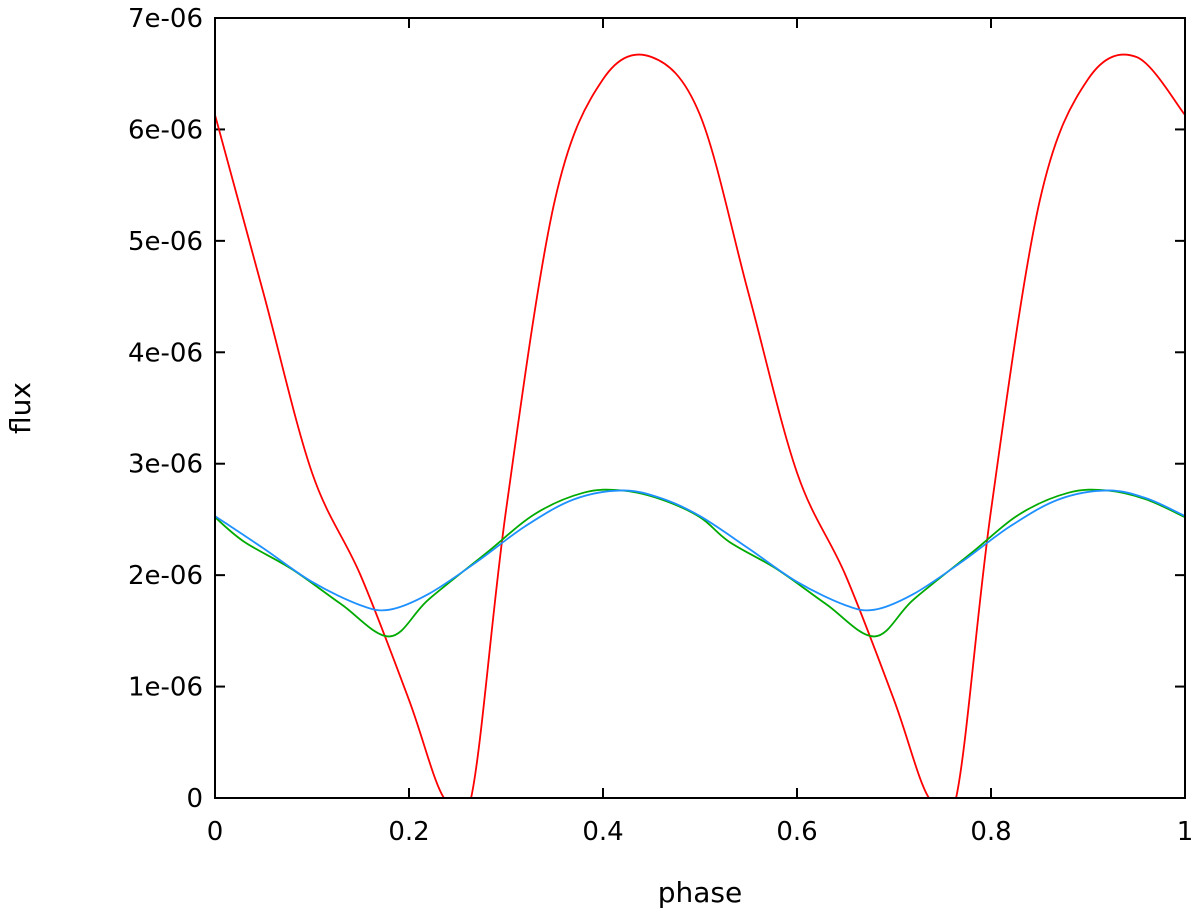 The height and width of the screenshot is (912, 1200). I want to click on y-tick-label: 0, so click(194, 799).